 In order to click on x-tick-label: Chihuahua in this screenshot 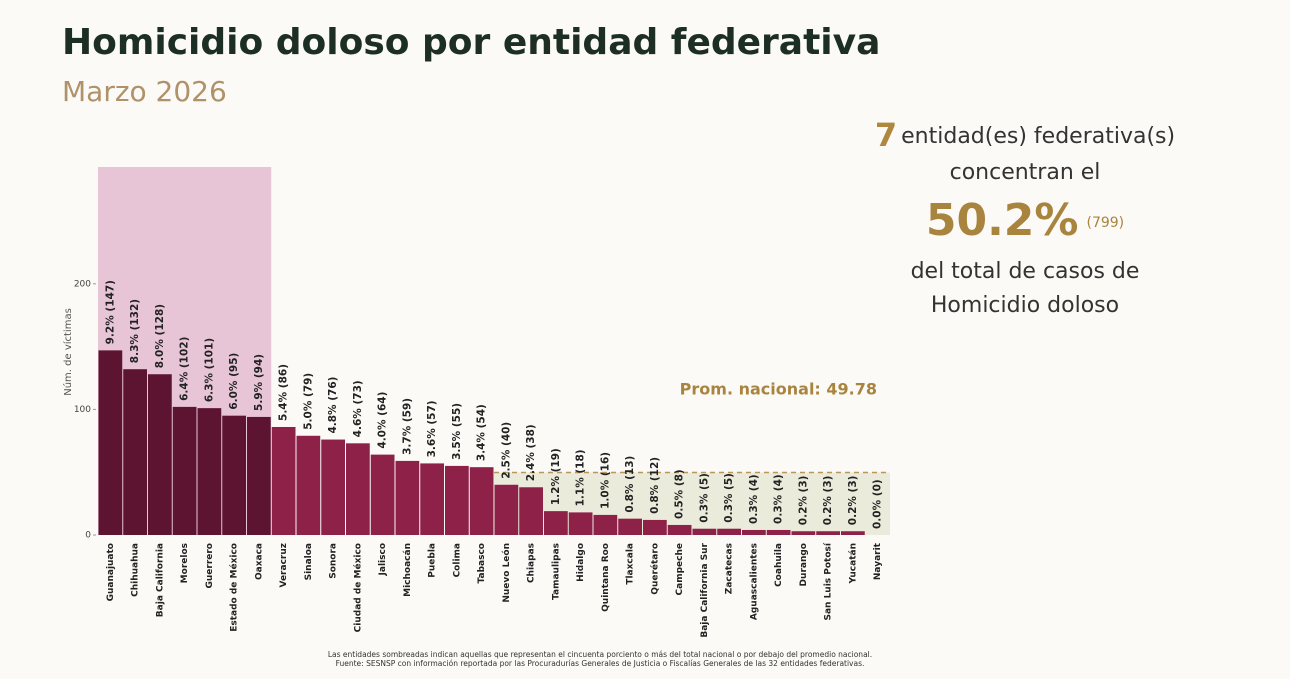, I will do `click(136, 570)`.